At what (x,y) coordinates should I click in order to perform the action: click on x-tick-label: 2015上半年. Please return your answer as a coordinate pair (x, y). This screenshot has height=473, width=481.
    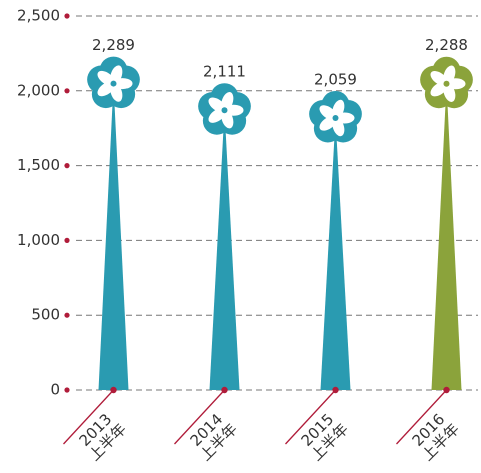
    Looking at the image, I should click on (323, 435).